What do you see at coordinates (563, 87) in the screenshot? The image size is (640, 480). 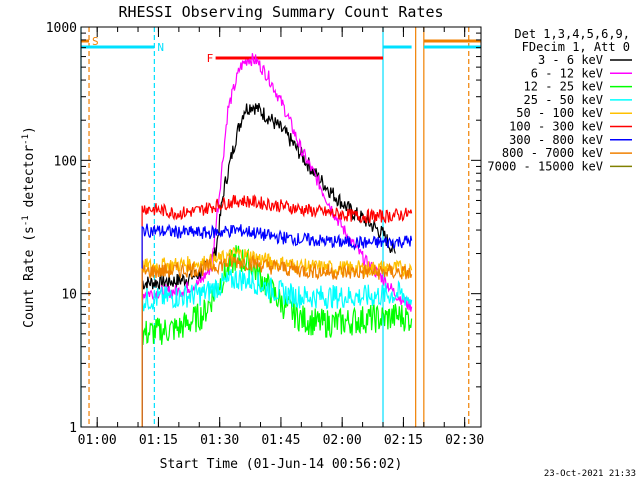 I see `legend-label: 12 - 25 keV` at bounding box center [563, 87].